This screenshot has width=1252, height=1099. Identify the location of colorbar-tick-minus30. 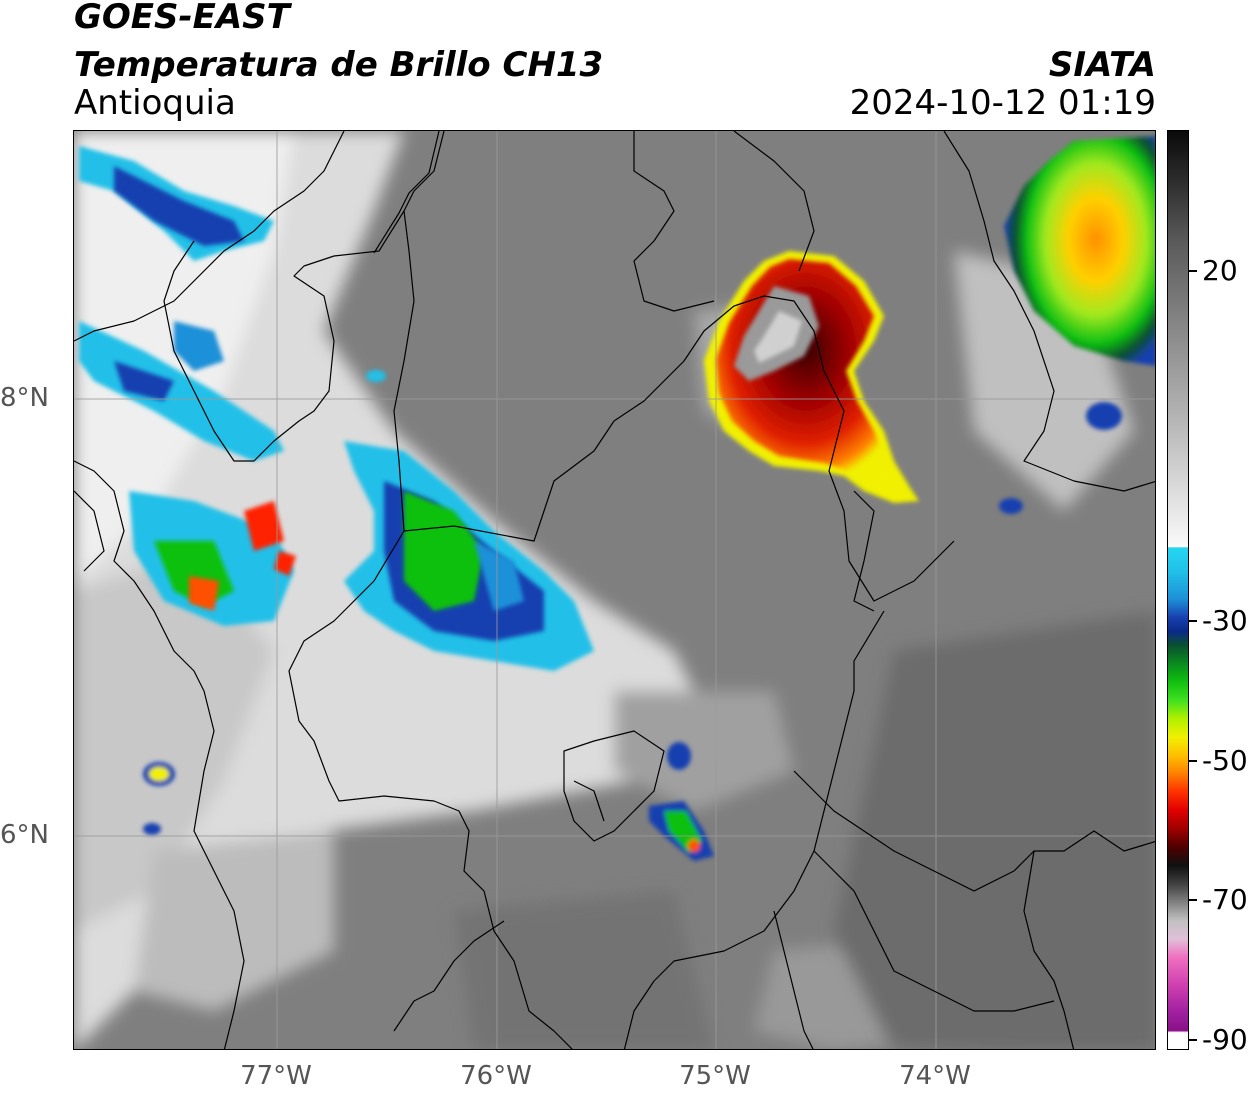
(1193, 621).